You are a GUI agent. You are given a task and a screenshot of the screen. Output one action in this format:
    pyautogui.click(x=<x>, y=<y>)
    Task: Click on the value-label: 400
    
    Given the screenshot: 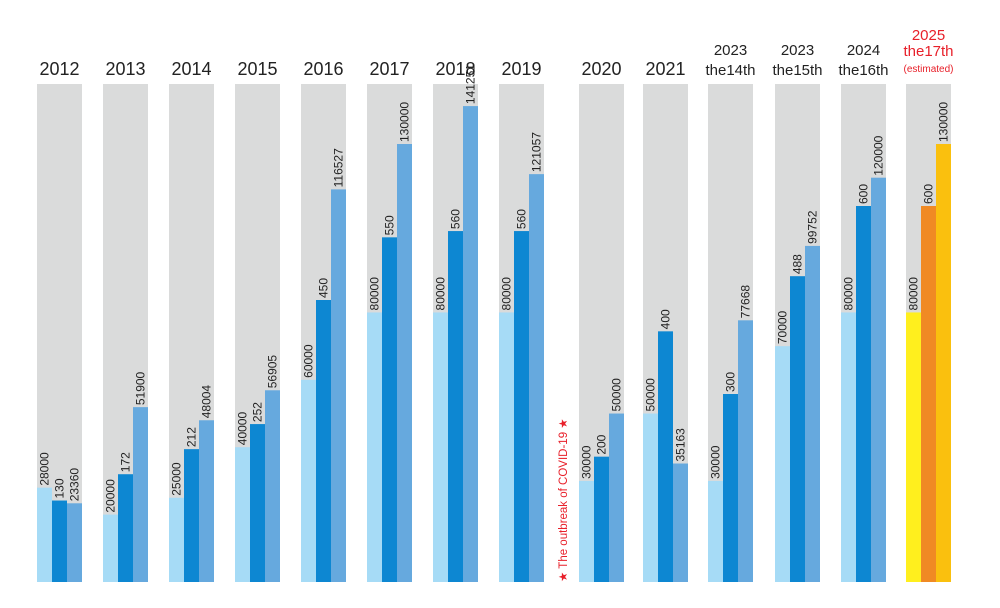 What is the action you would take?
    pyautogui.click(x=666, y=319)
    